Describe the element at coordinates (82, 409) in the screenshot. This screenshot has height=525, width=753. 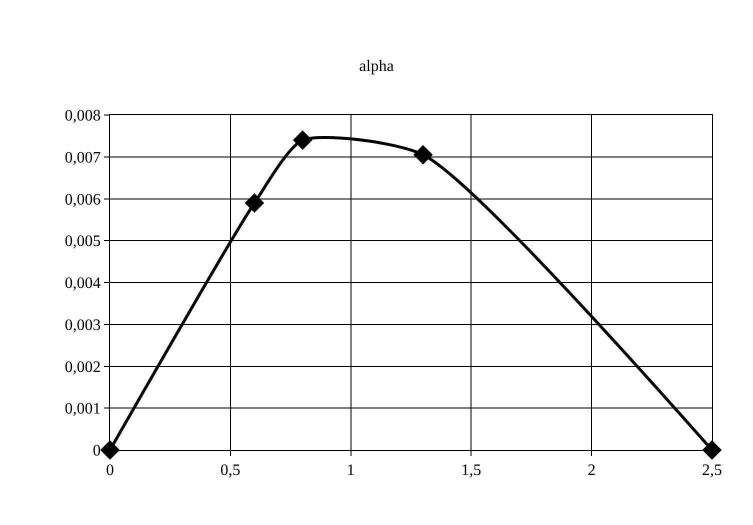
I see `y-tick-label: 0,001` at that location.